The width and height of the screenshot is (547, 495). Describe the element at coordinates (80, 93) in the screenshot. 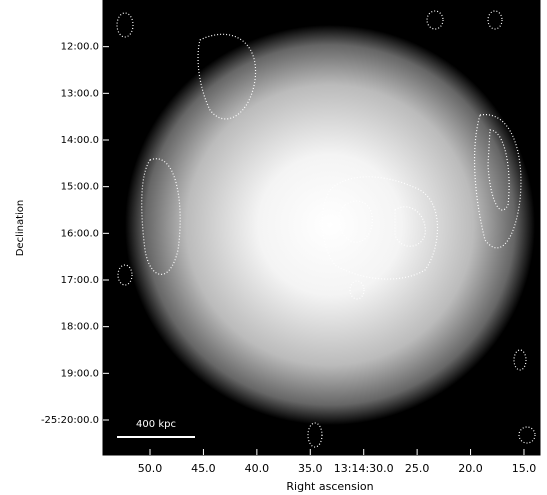

I see `y-tick-label: 13:00.0` at that location.